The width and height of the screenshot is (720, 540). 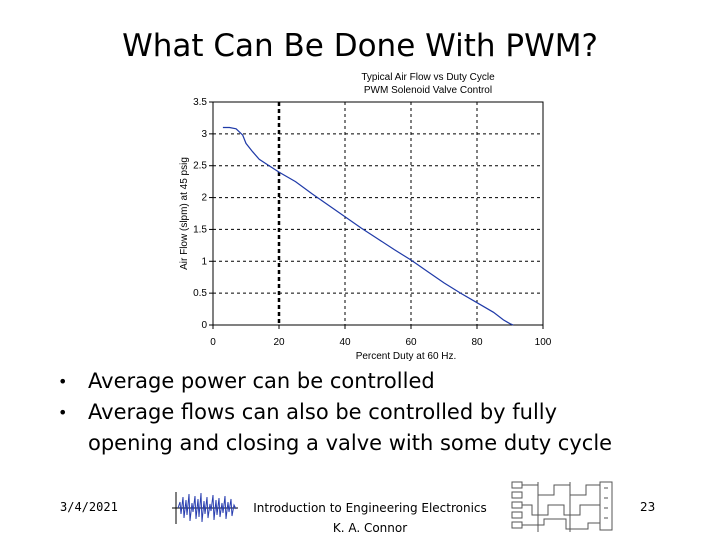 What do you see at coordinates (428, 90) in the screenshot?
I see `chart-subtitle: PWM Solenoid Valve Control` at bounding box center [428, 90].